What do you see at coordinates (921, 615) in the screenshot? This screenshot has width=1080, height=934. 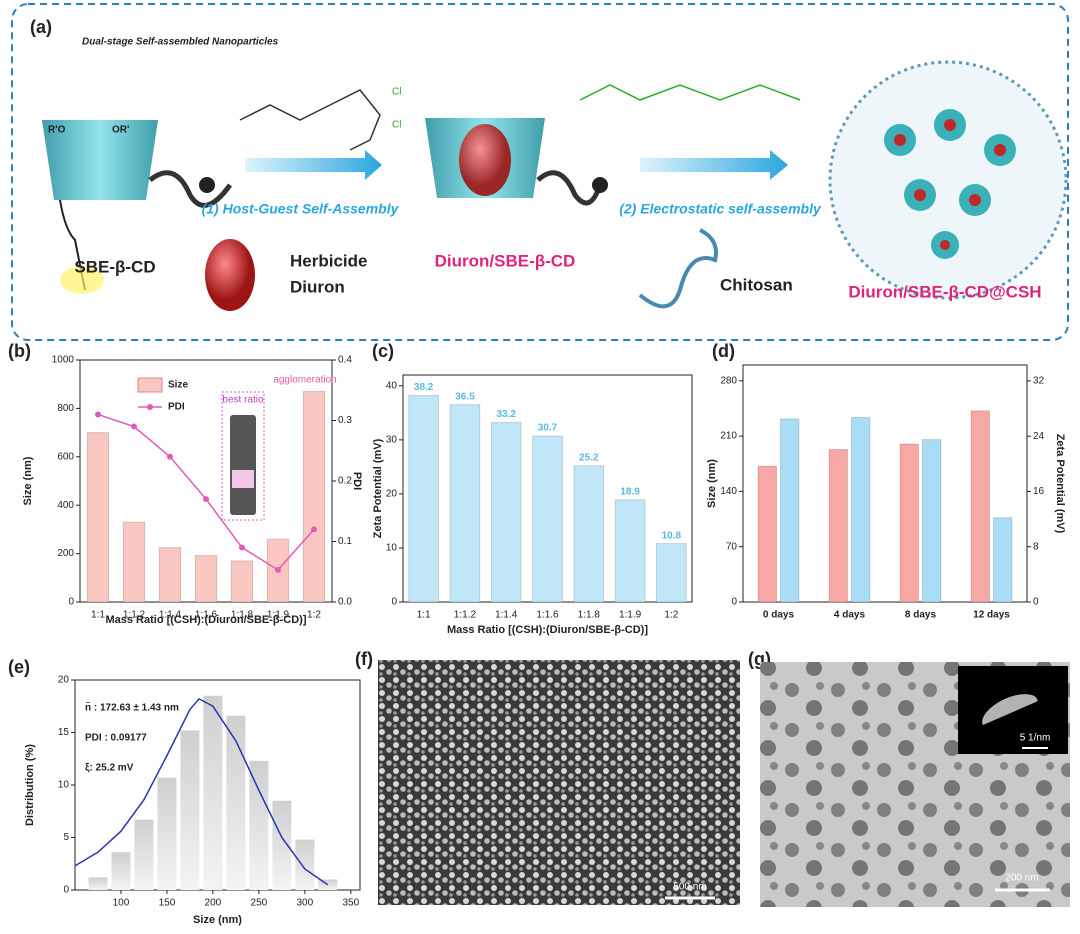 I see `x-tick-label: 8 days` at bounding box center [921, 615].